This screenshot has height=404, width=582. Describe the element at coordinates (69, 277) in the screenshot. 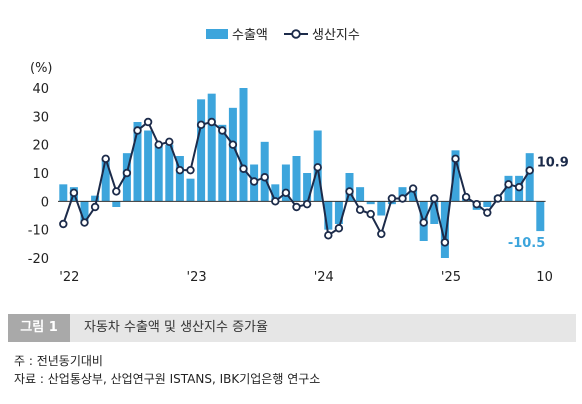

I see `x-tick-label: '22` at that location.